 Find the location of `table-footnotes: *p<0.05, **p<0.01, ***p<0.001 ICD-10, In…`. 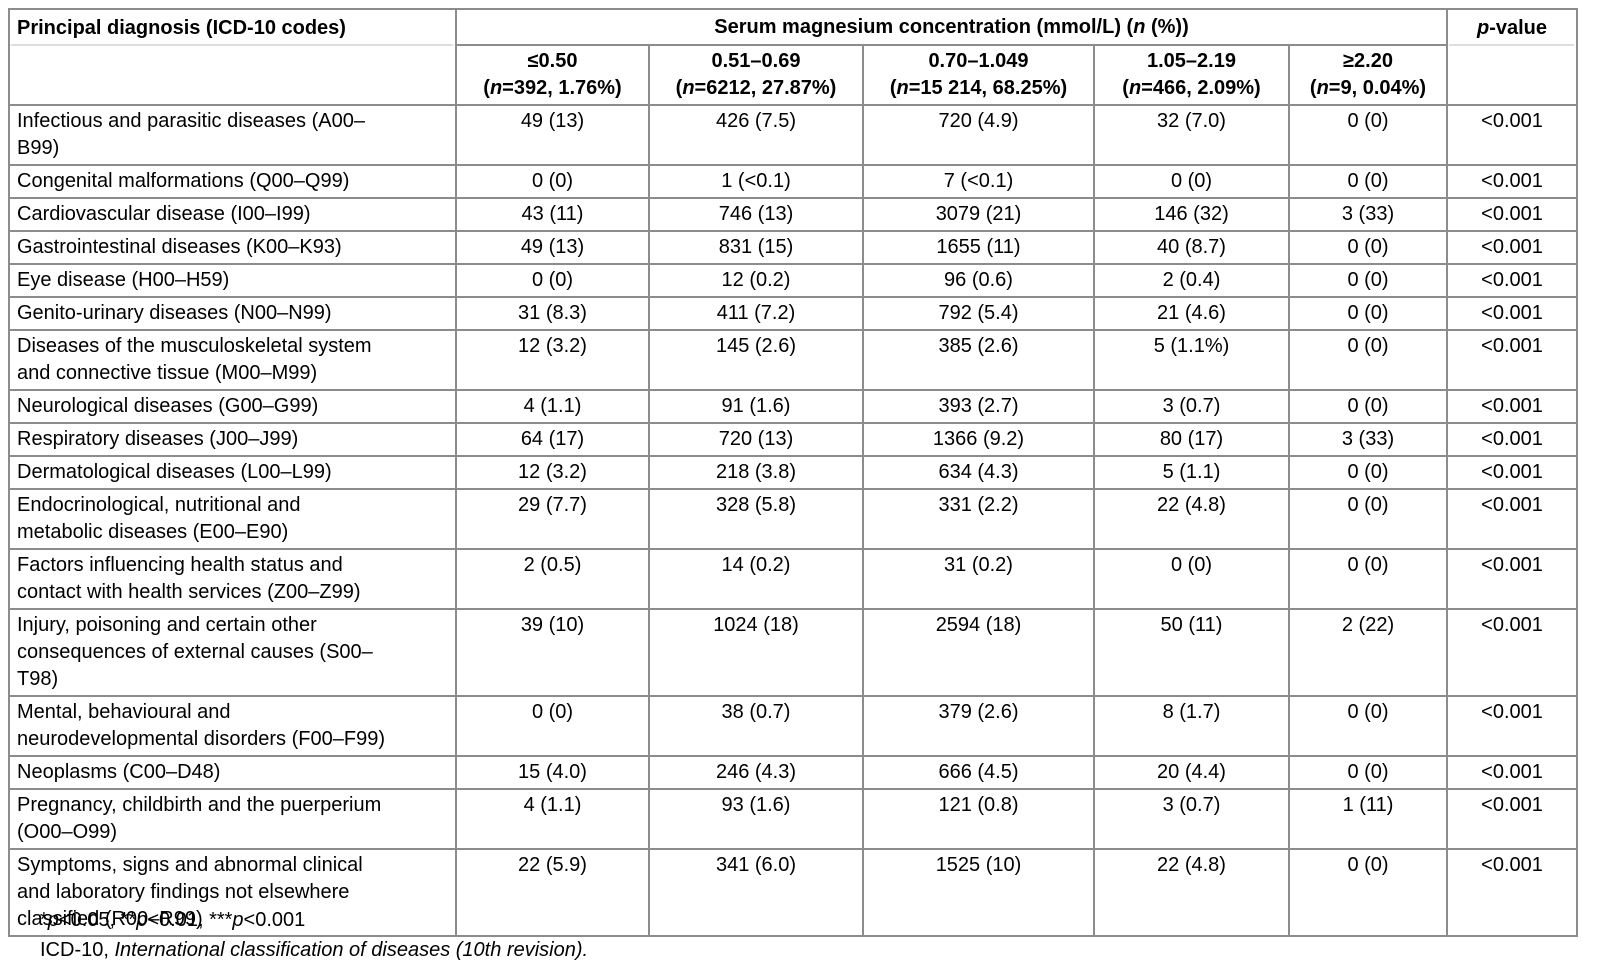

table-footnotes: *p<0.05, **p<0.01, ***p<0.001 ICD-10, In… is located at coordinates (314, 935).